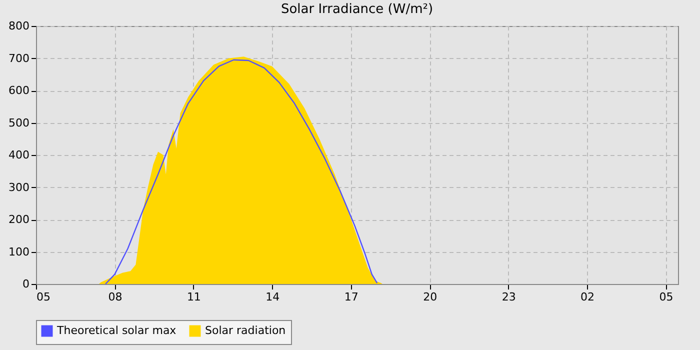 The image size is (700, 350). Describe the element at coordinates (193, 297) in the screenshot. I see `x-tick-label: 11` at that location.